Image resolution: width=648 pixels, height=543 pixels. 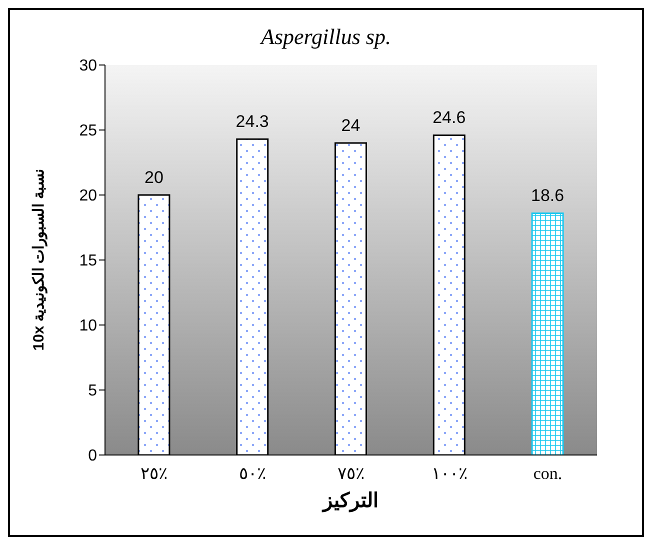 What do you see at coordinates (547, 196) in the screenshot?
I see `data-label: 18.6` at bounding box center [547, 196].